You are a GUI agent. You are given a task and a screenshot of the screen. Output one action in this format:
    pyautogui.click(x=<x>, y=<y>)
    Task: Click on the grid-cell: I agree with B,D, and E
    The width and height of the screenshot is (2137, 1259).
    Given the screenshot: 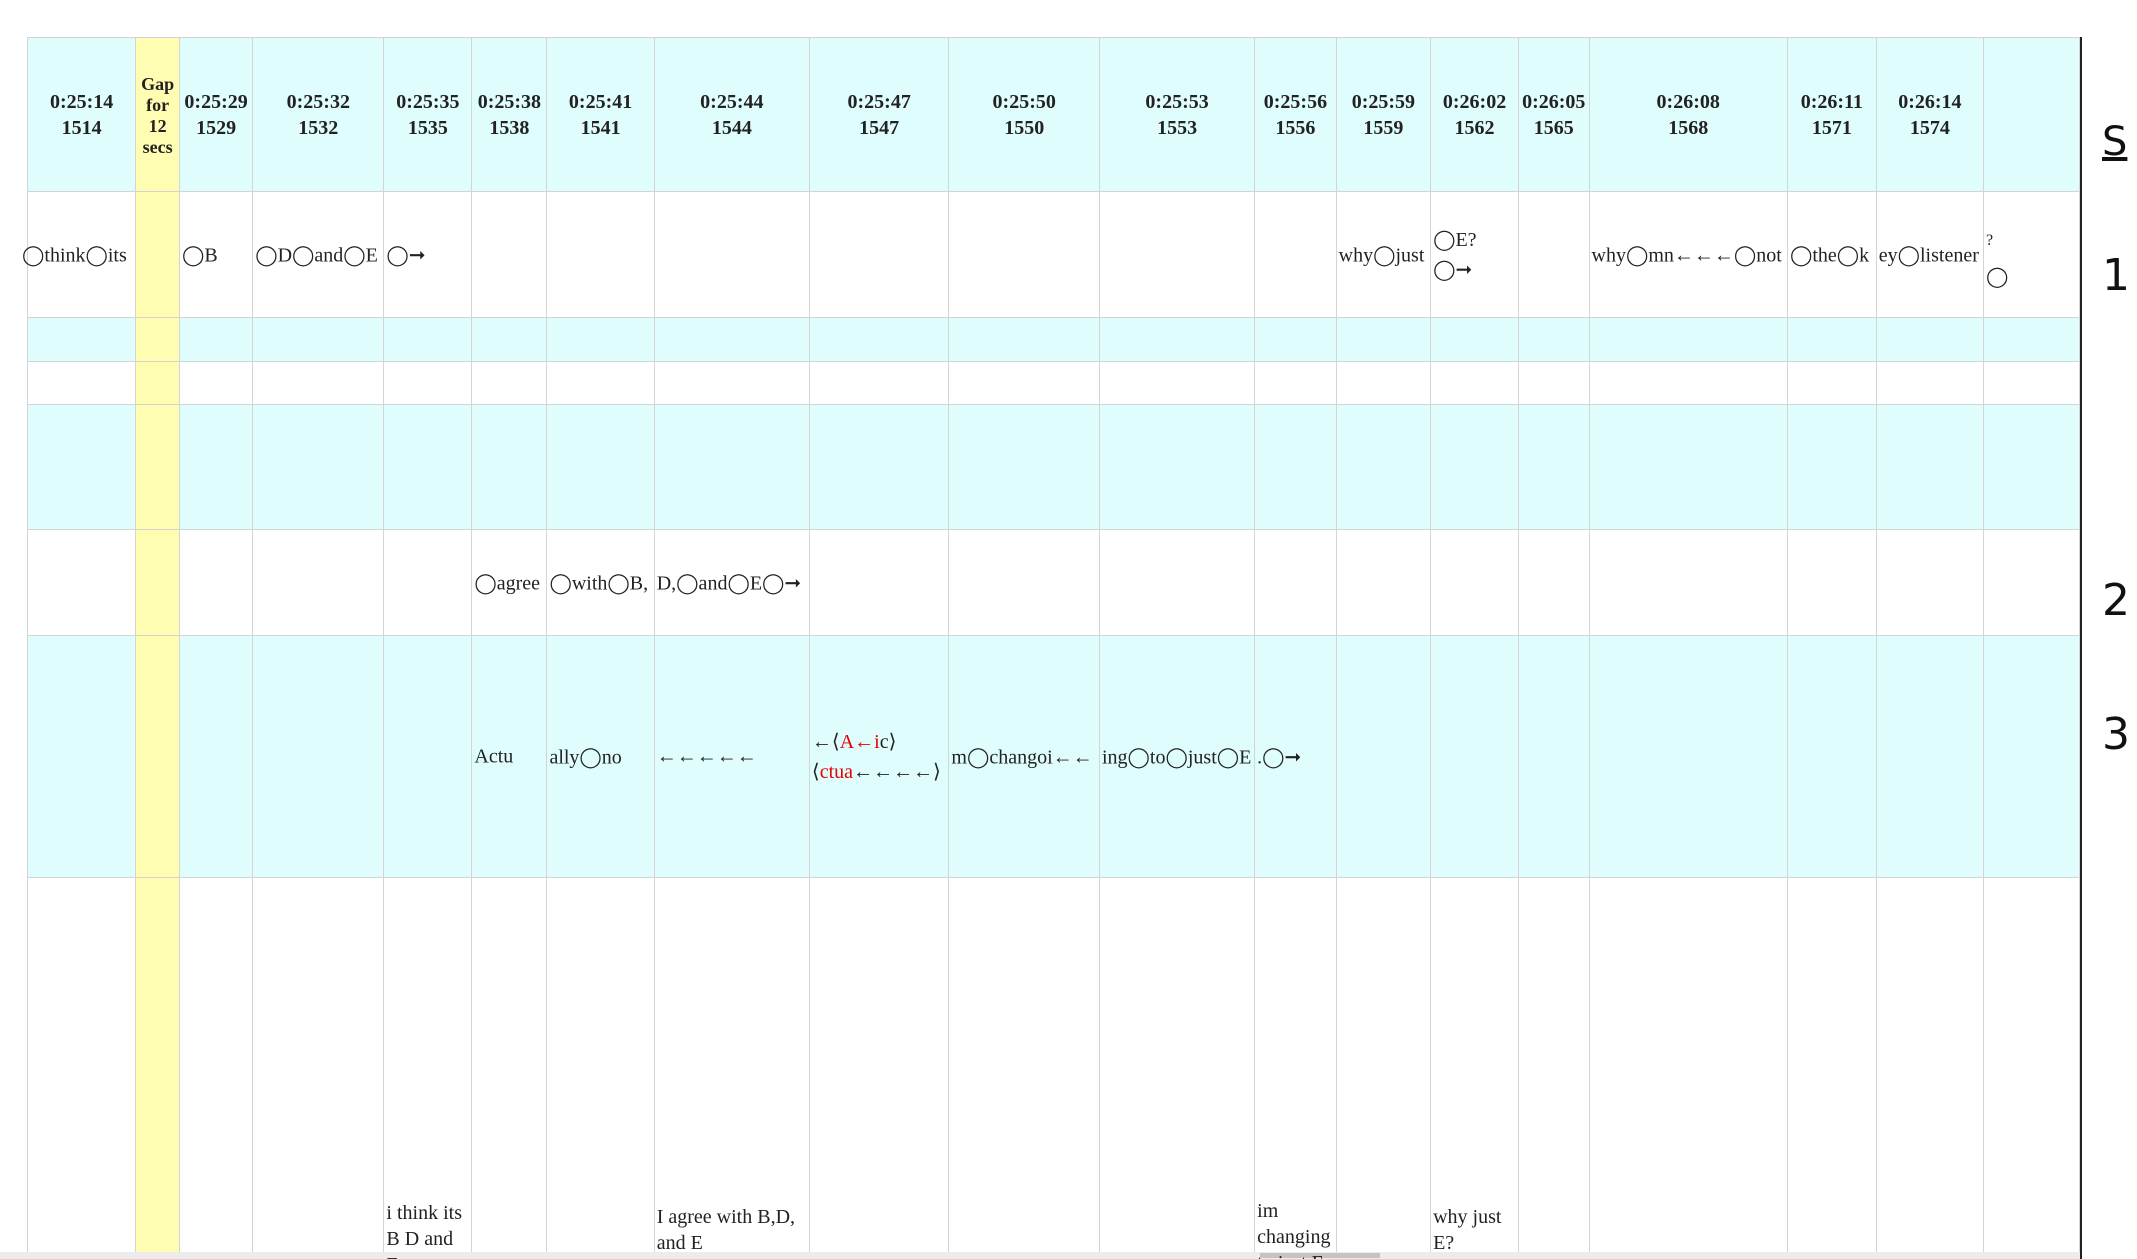 What is the action you would take?
    pyautogui.click(x=731, y=1068)
    